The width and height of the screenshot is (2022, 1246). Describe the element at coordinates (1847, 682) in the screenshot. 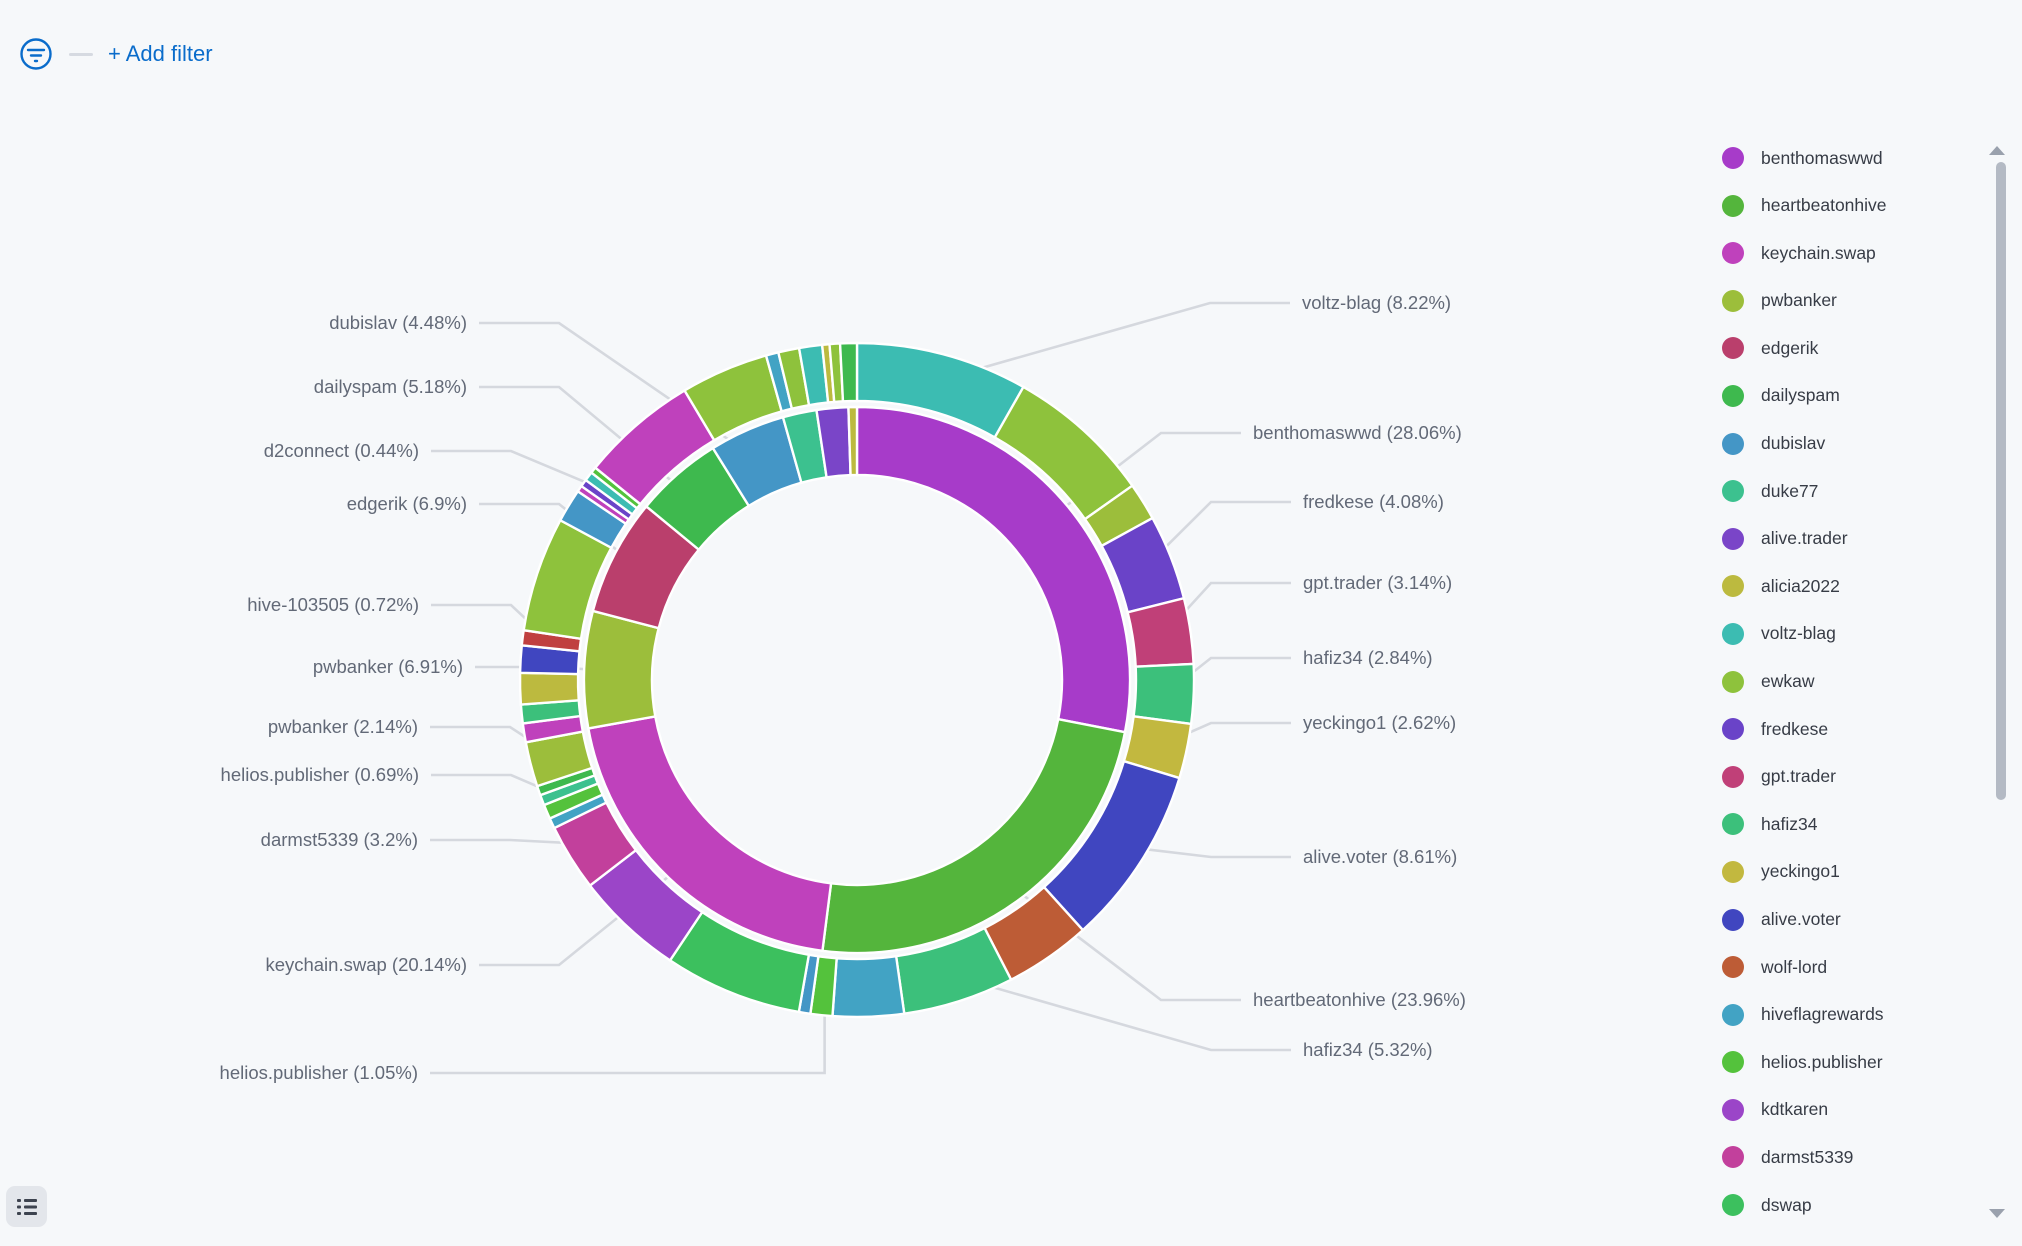

I see `legend-item-ewkaw: ewkaw` at that location.